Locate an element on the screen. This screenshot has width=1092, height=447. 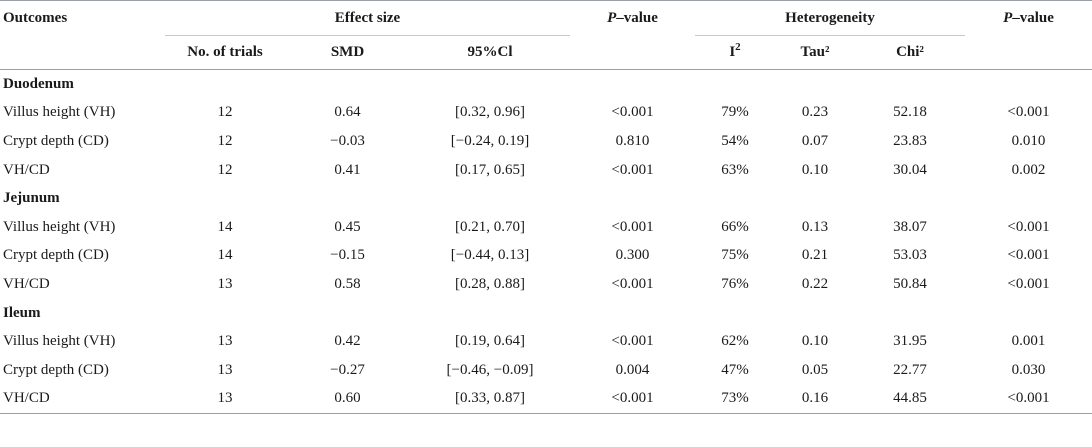
ci-cell: [−0.46, −0.09] is located at coordinates (490, 369).